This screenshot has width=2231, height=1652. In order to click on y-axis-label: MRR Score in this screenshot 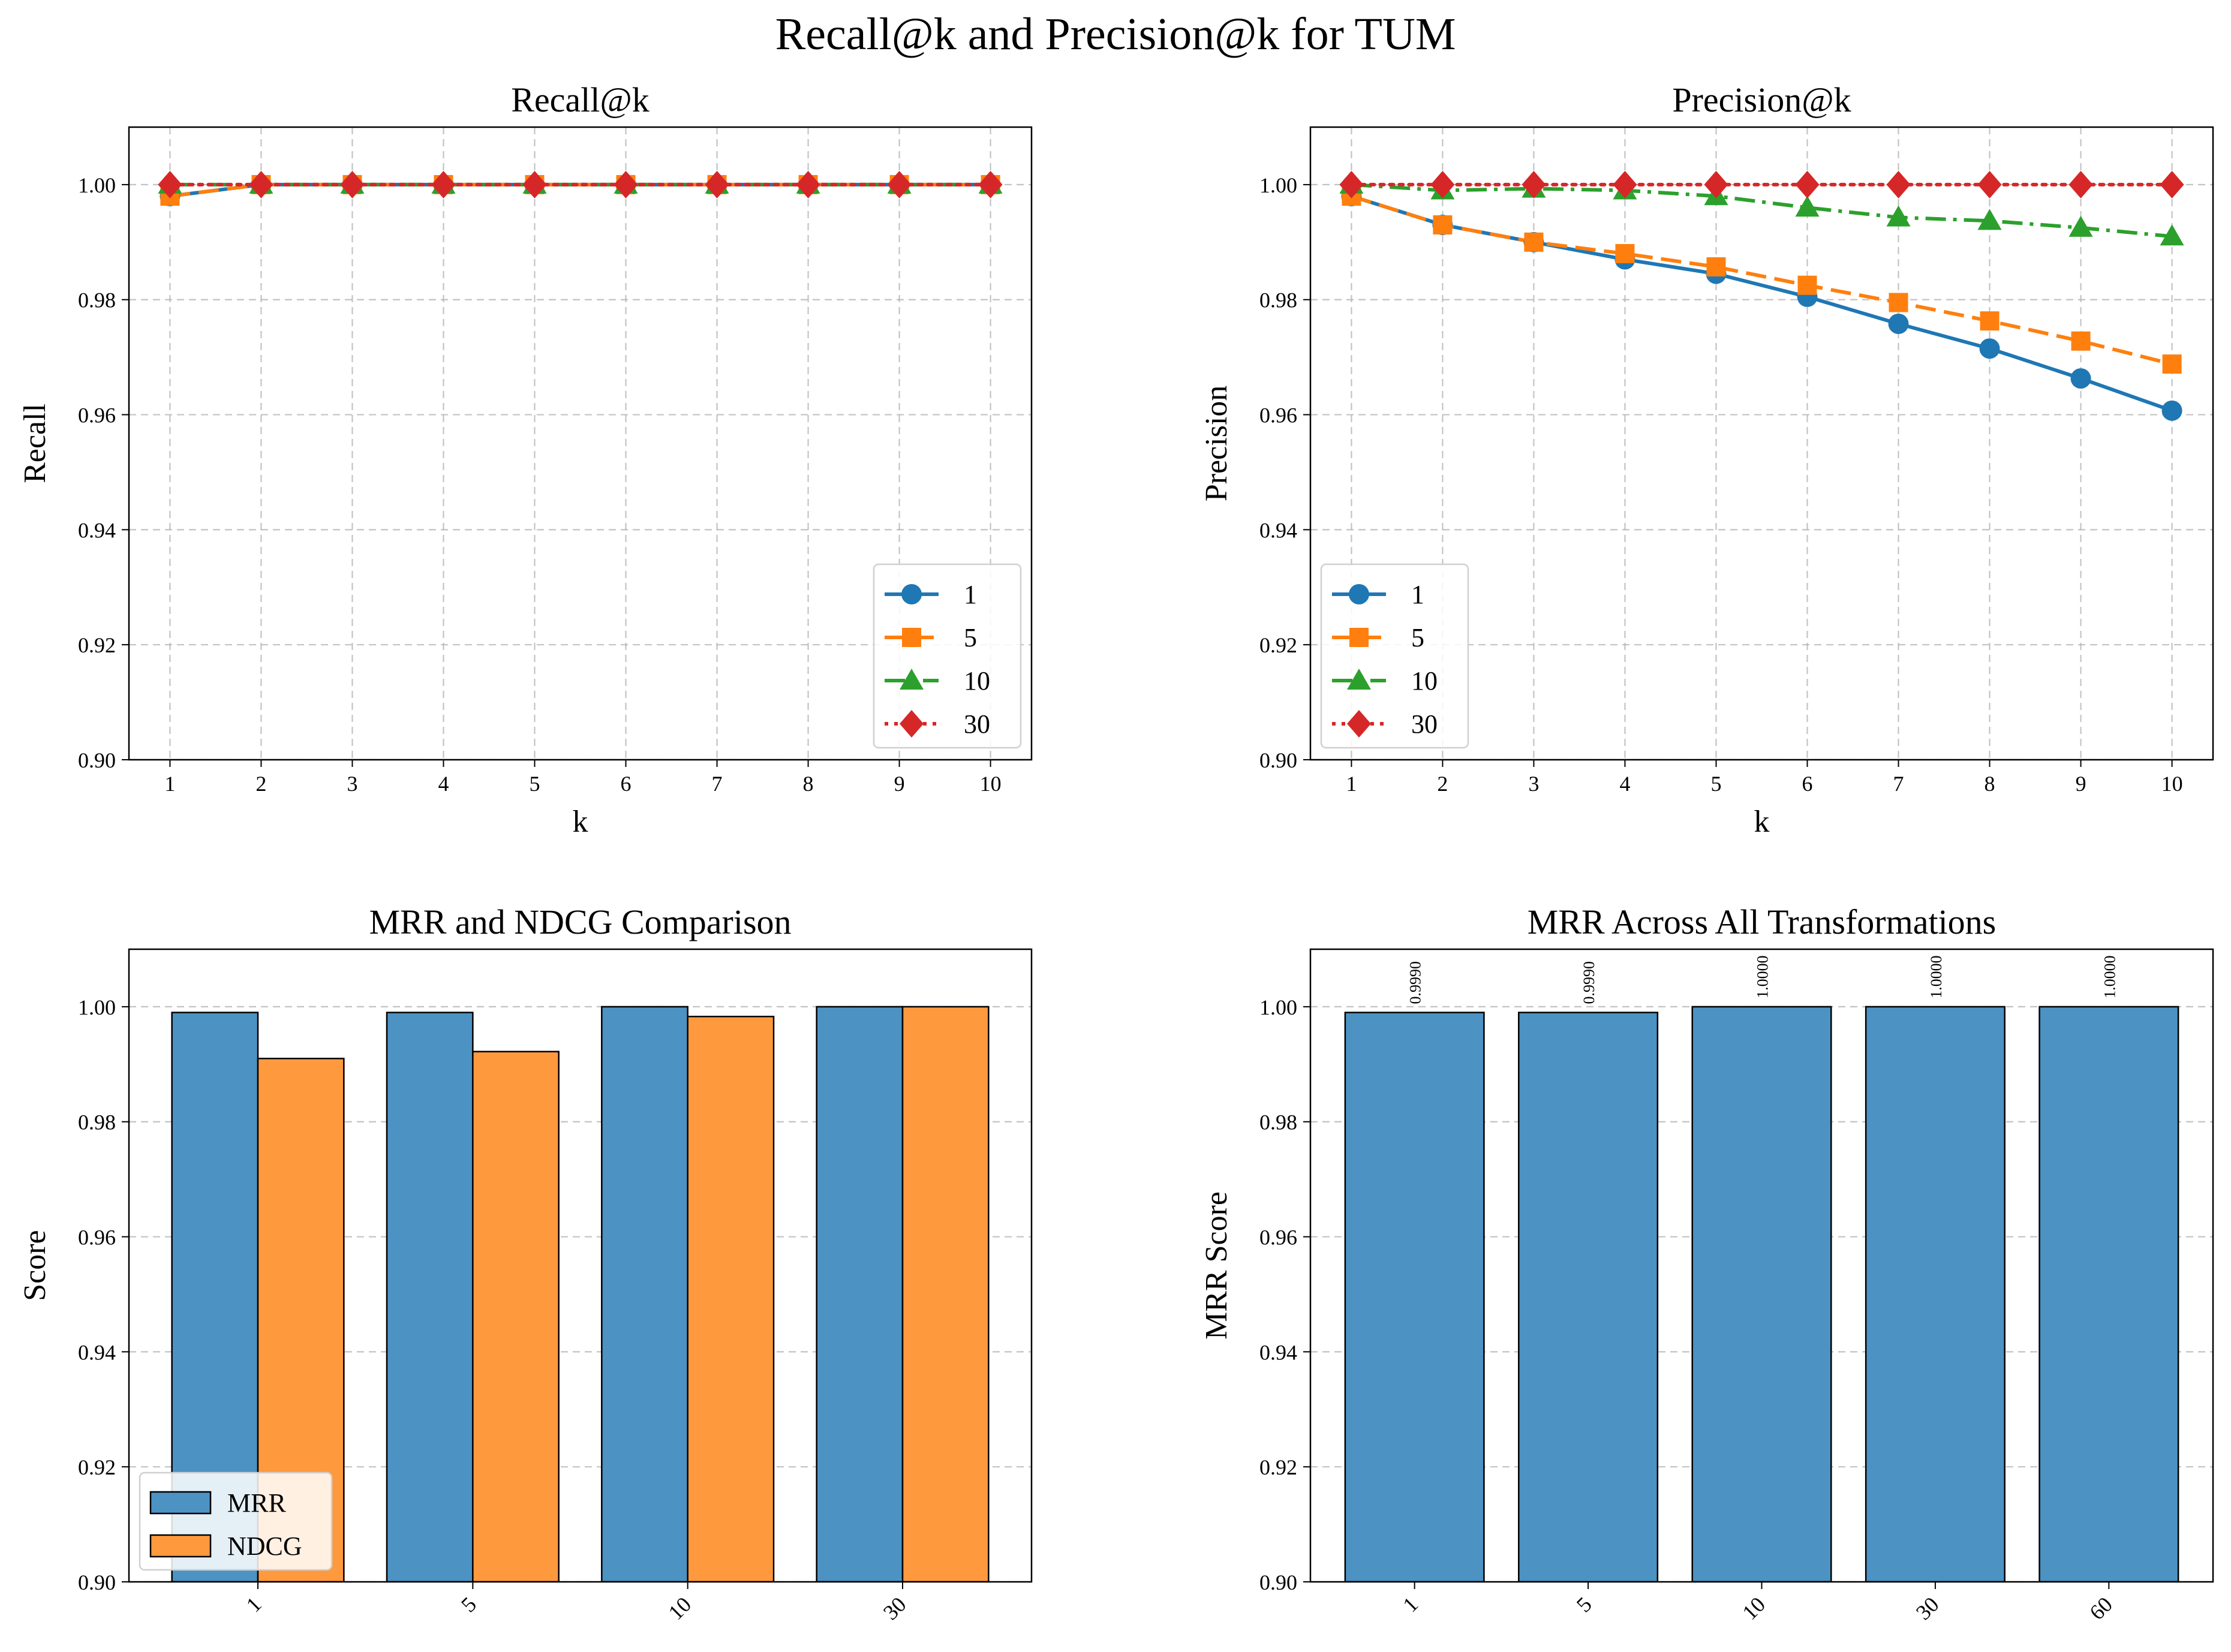, I will do `click(1216, 1265)`.